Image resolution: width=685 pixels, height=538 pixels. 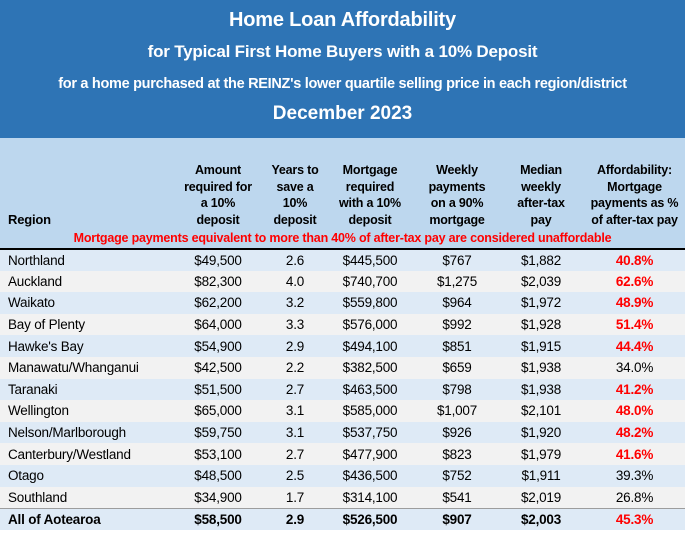 I want to click on region-cell: Wellington, so click(x=38, y=411).